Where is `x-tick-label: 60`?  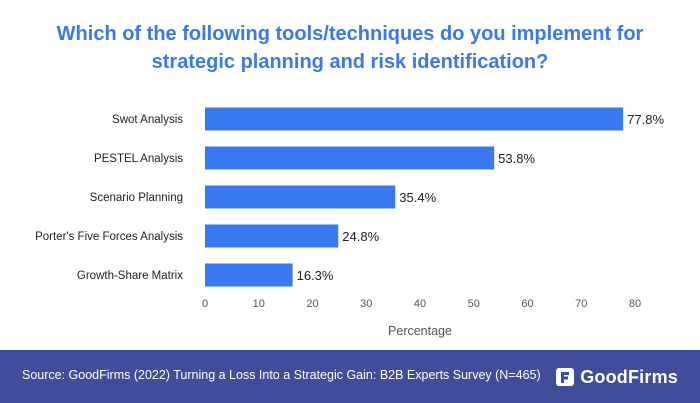
x-tick-label: 60 is located at coordinates (527, 304).